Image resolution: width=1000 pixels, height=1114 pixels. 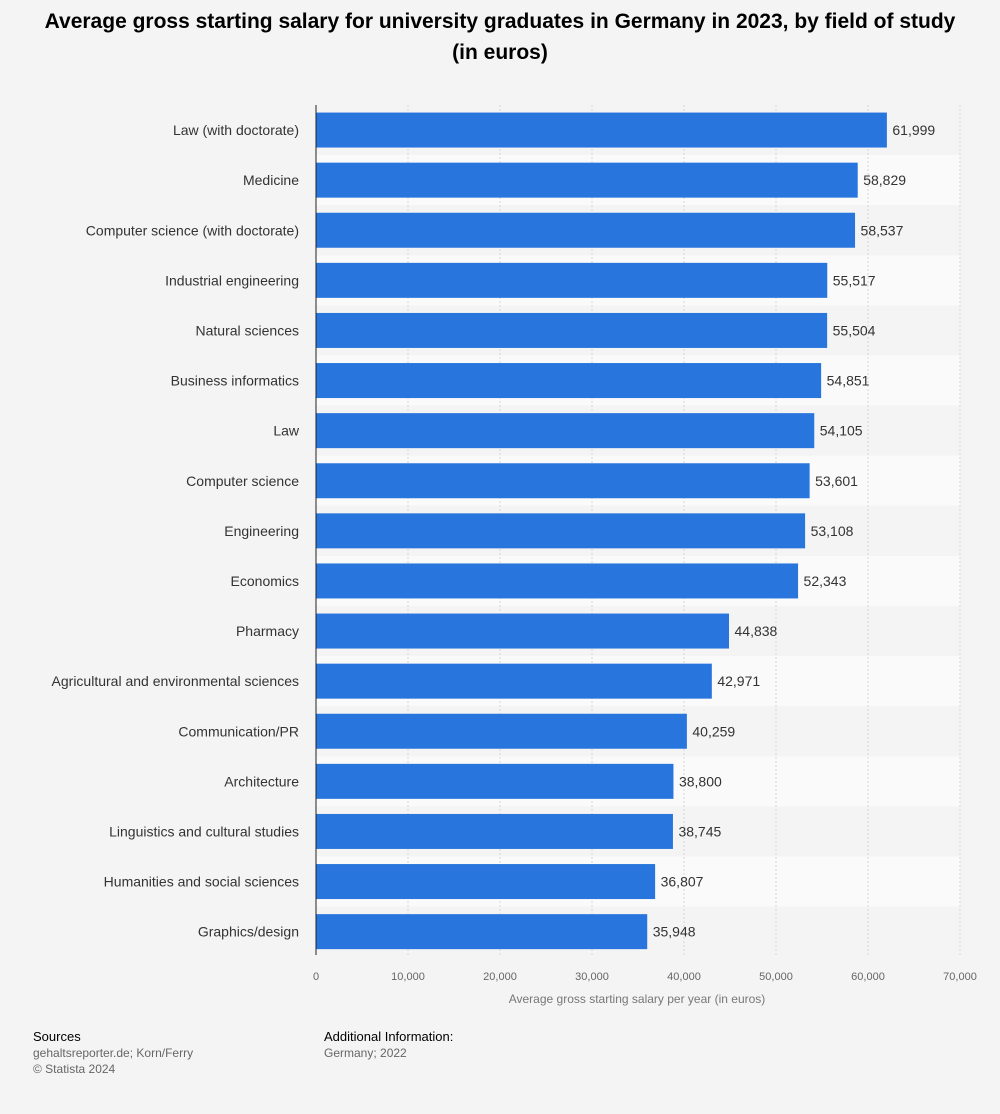 I want to click on x-tick-label: 30,000, so click(x=592, y=977).